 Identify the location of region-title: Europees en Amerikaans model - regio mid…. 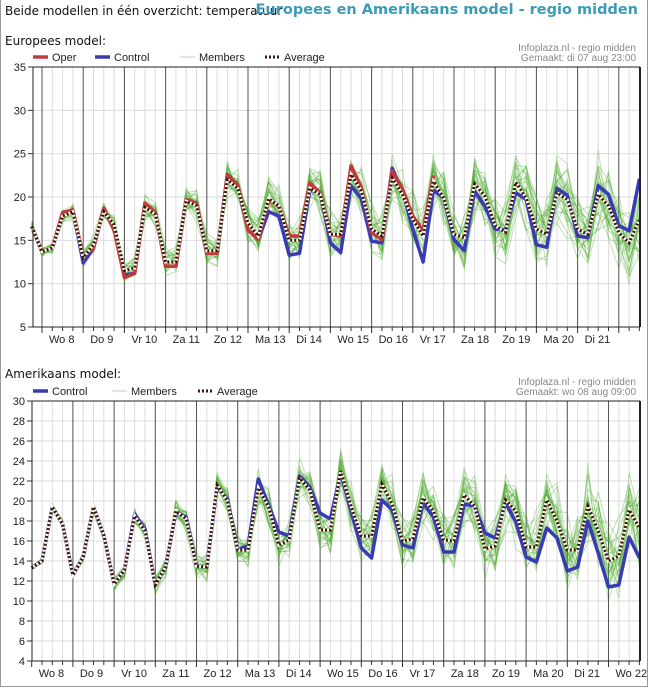
(446, 10).